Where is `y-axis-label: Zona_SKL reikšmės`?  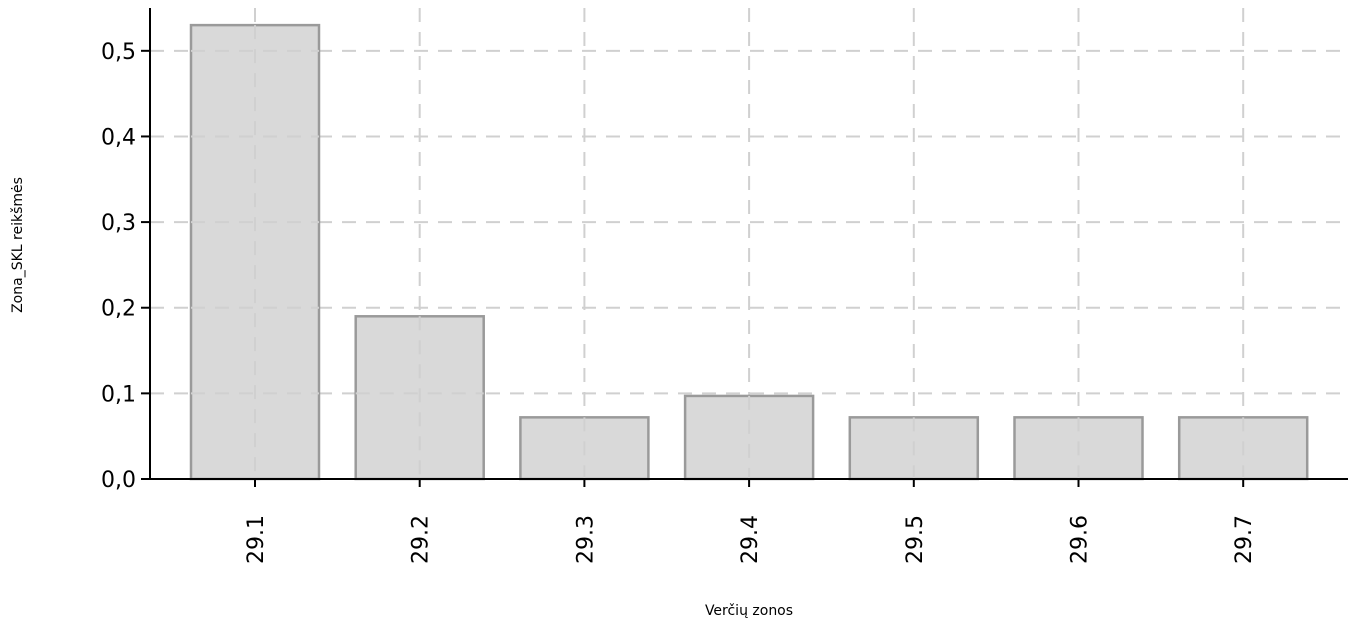 y-axis-label: Zona_SKL reikšmės is located at coordinates (18, 245).